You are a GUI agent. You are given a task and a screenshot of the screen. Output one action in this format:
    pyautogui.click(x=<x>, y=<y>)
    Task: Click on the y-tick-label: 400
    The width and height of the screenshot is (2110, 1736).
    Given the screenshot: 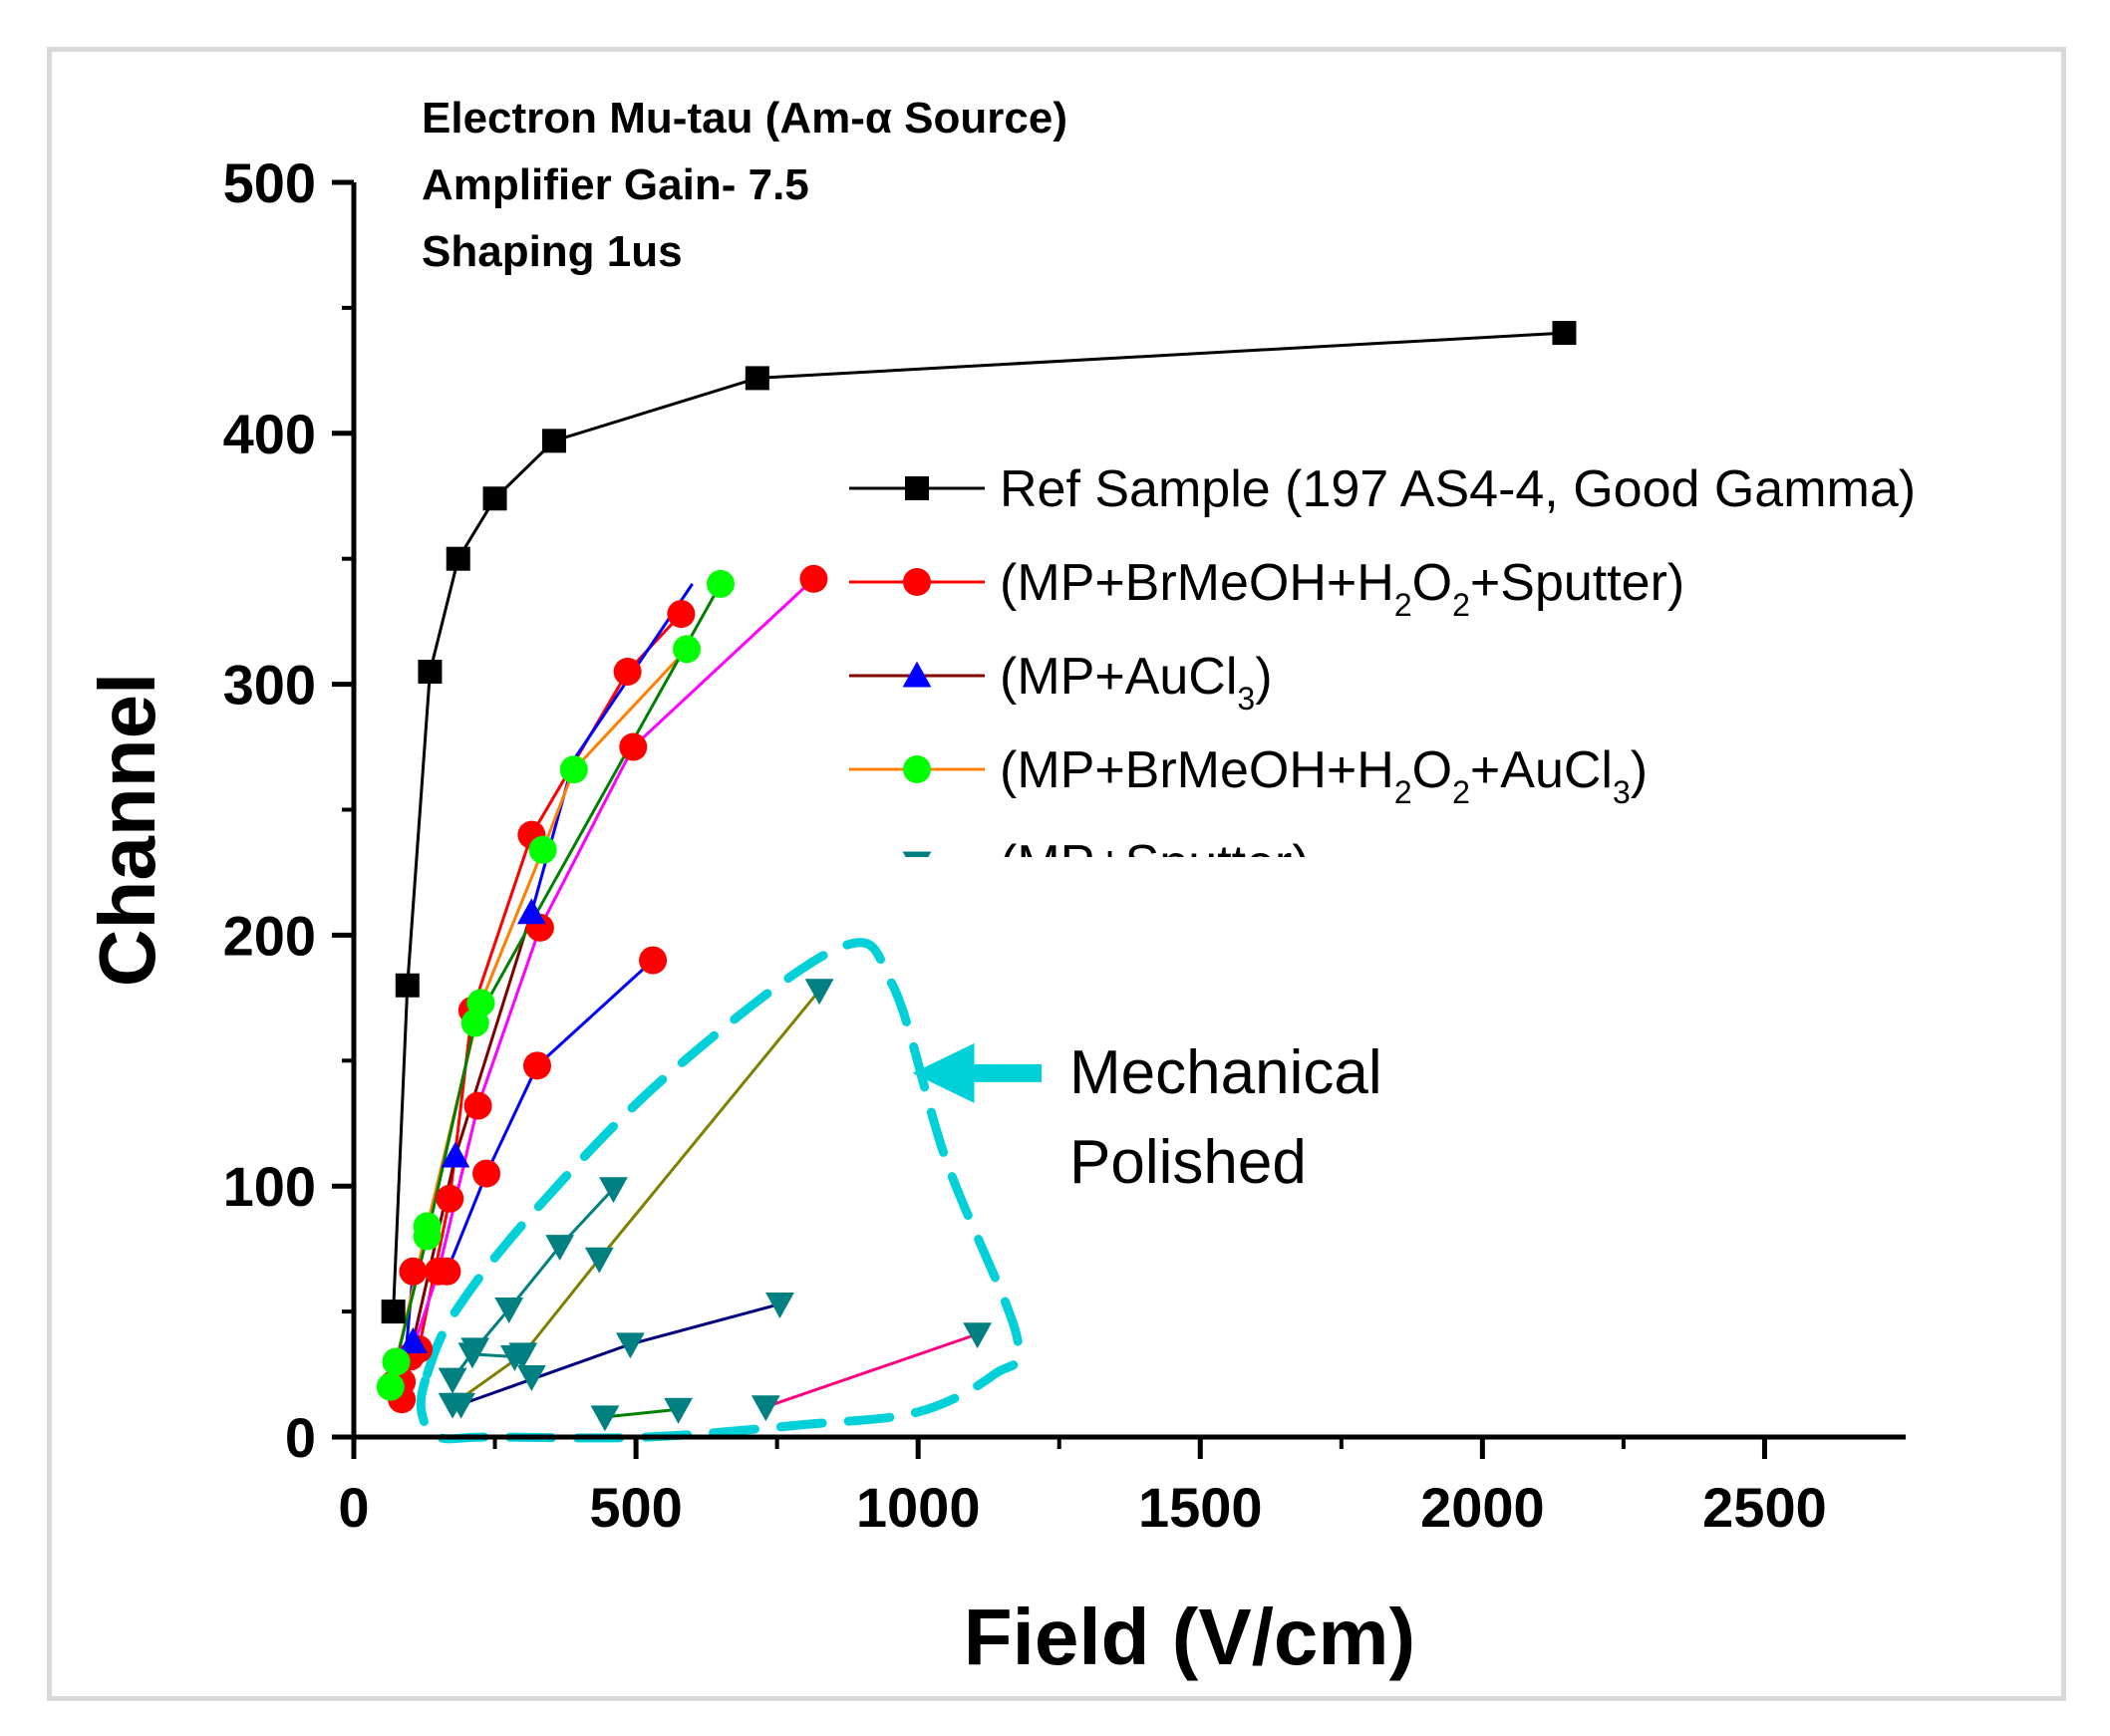 What is the action you would take?
    pyautogui.click(x=269, y=434)
    